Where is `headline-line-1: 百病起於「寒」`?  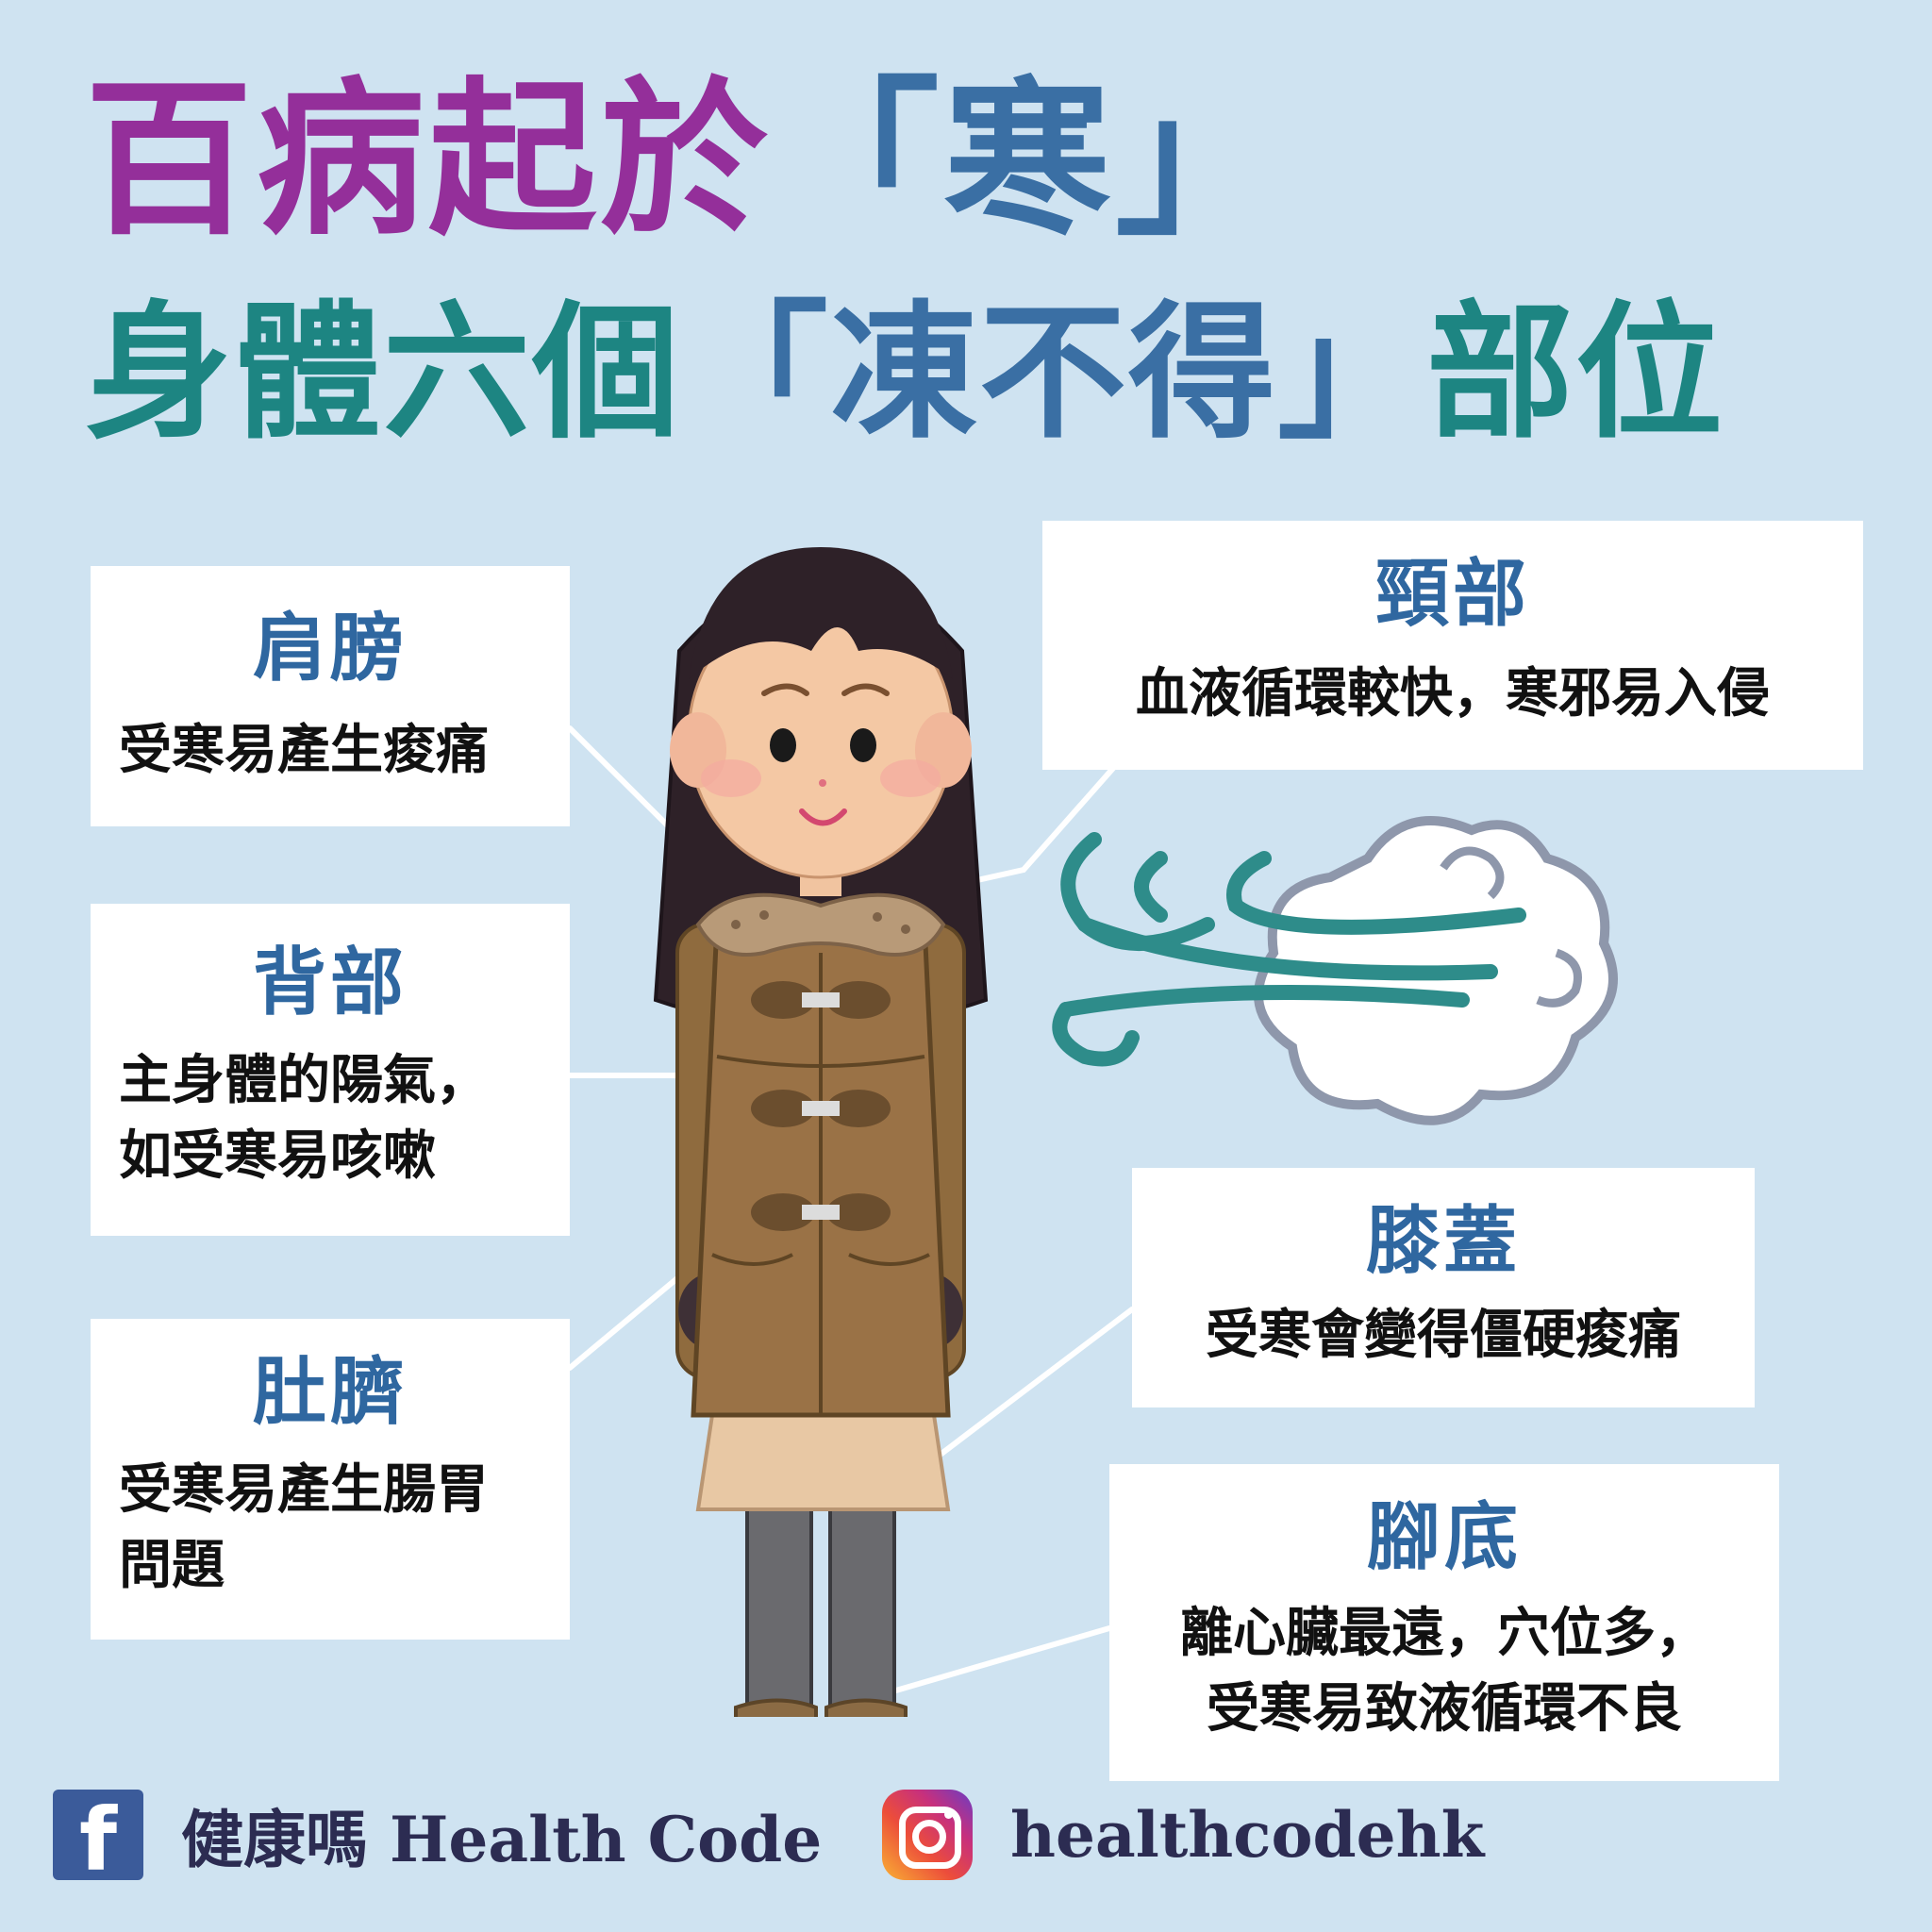
headline-line-1: 百病起於「寒」 is located at coordinates (686, 160).